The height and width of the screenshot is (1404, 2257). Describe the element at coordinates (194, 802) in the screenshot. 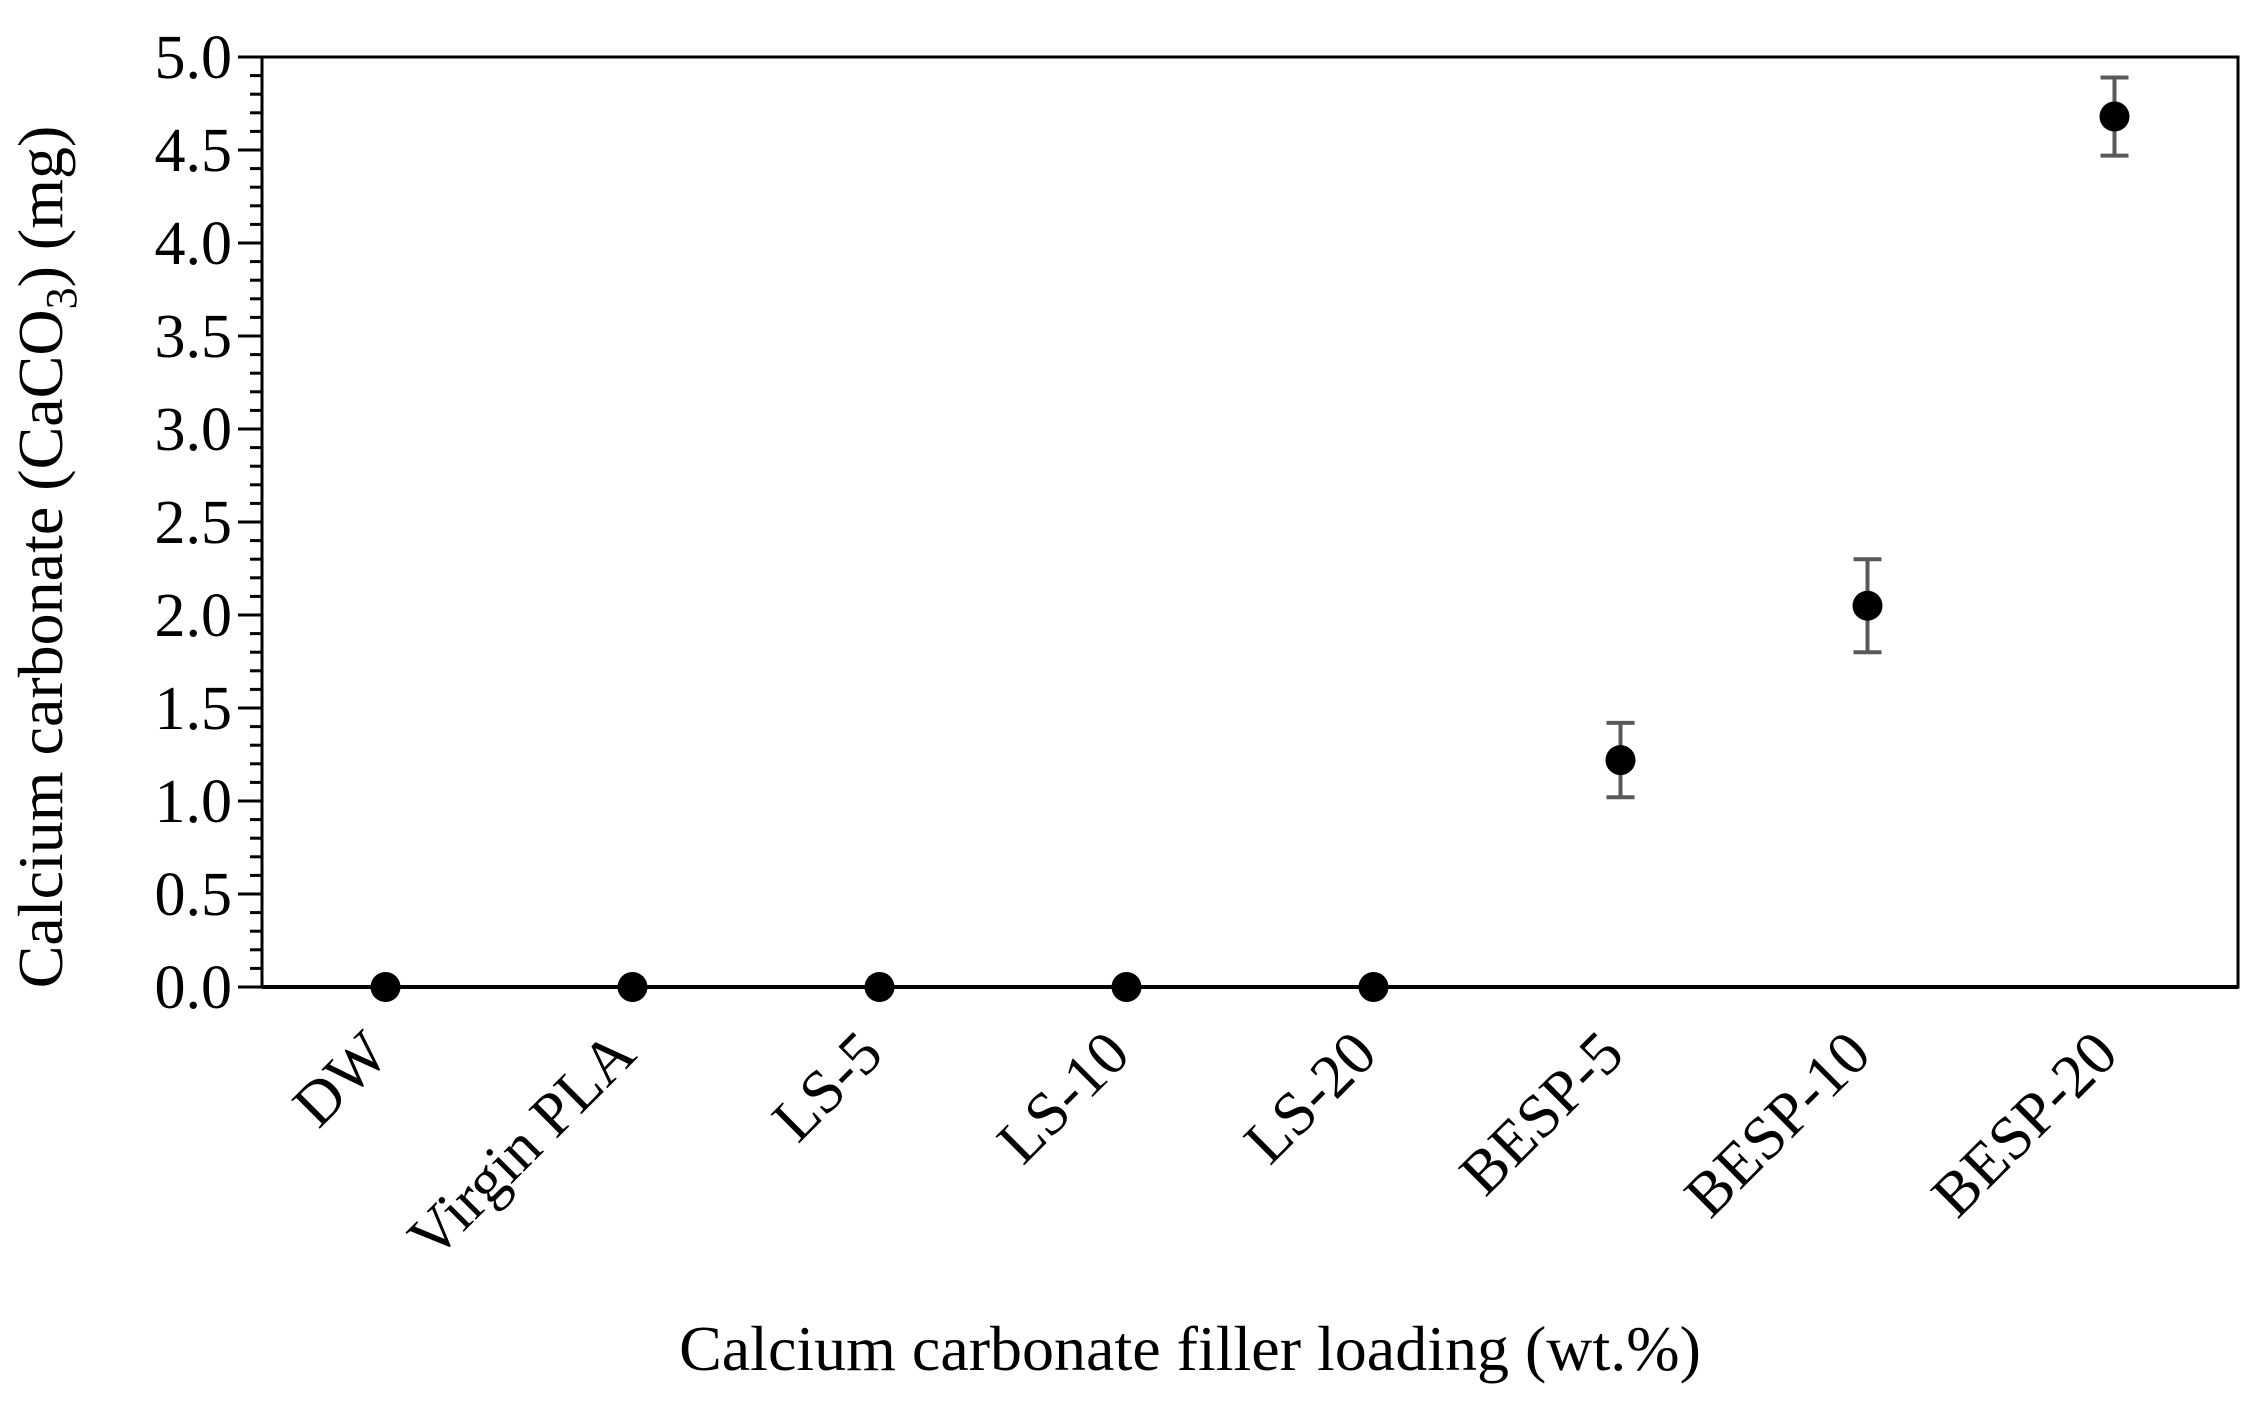

I see `y-tick-label: 1.0` at that location.